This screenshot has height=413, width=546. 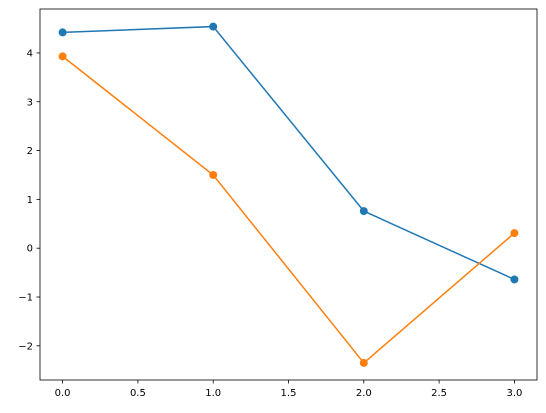 What do you see at coordinates (514, 393) in the screenshot?
I see `x-tick-label: 3.0` at bounding box center [514, 393].